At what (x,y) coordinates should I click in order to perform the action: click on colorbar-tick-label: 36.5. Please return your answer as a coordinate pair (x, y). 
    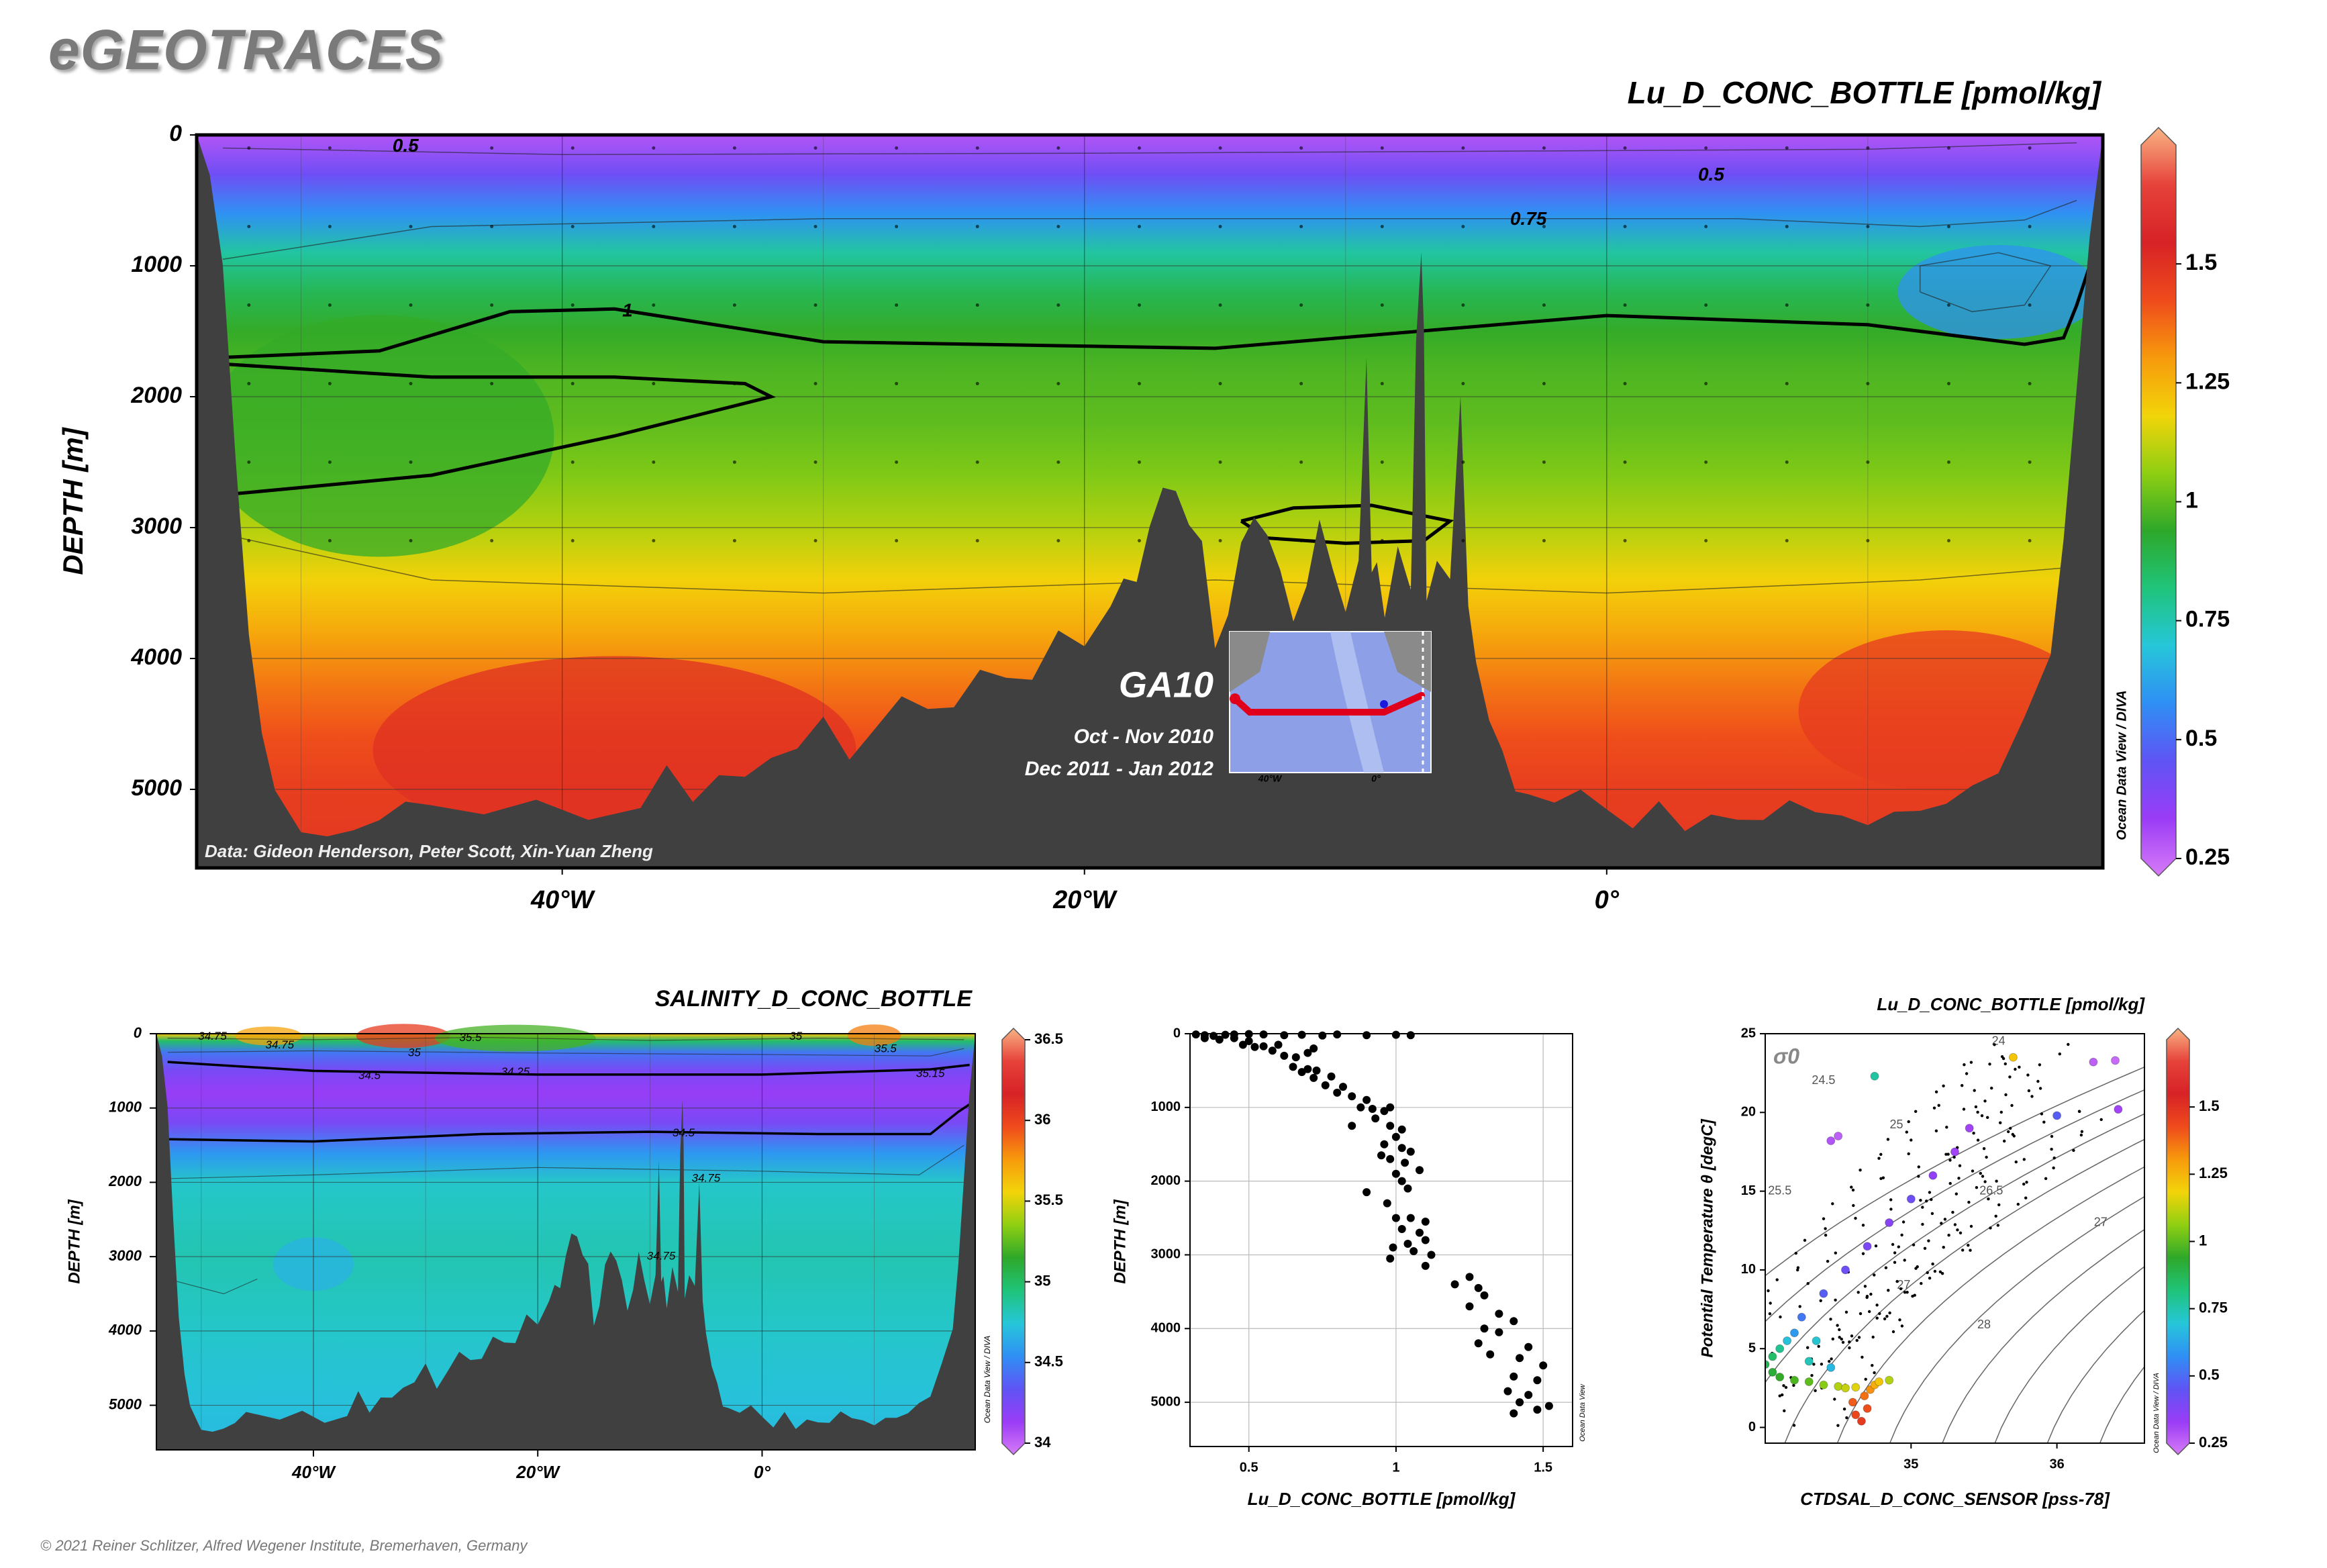
    Looking at the image, I should click on (1048, 1038).